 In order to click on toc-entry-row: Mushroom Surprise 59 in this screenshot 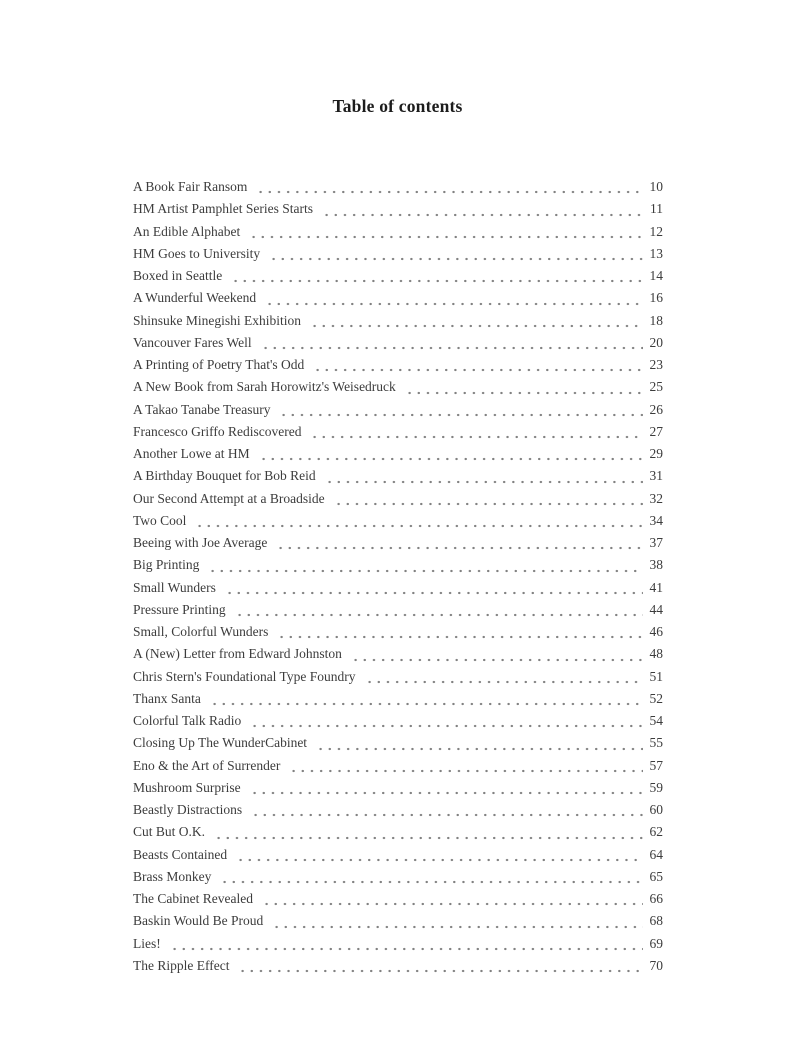, I will do `click(398, 787)`.